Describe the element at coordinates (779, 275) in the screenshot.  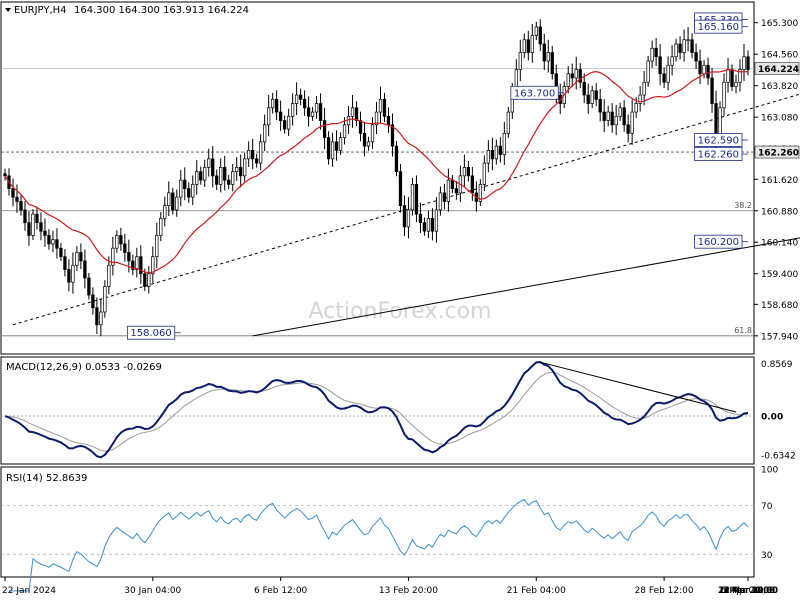
I see `y-tick-label: 159.400` at that location.